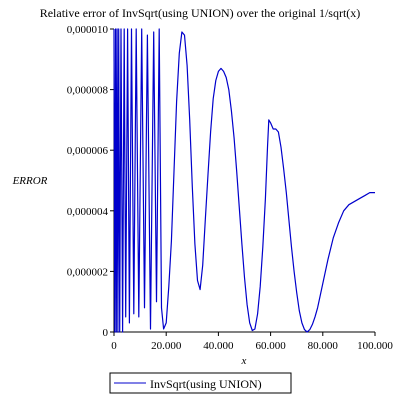  What do you see at coordinates (244, 361) in the screenshot?
I see `x-axis-label: x` at bounding box center [244, 361].